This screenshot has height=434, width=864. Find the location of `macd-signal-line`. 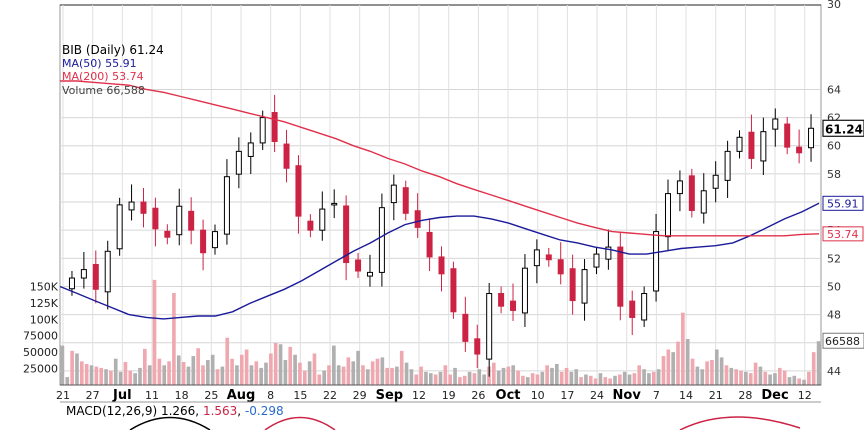

macd-signal-line is located at coordinates (300, 423).